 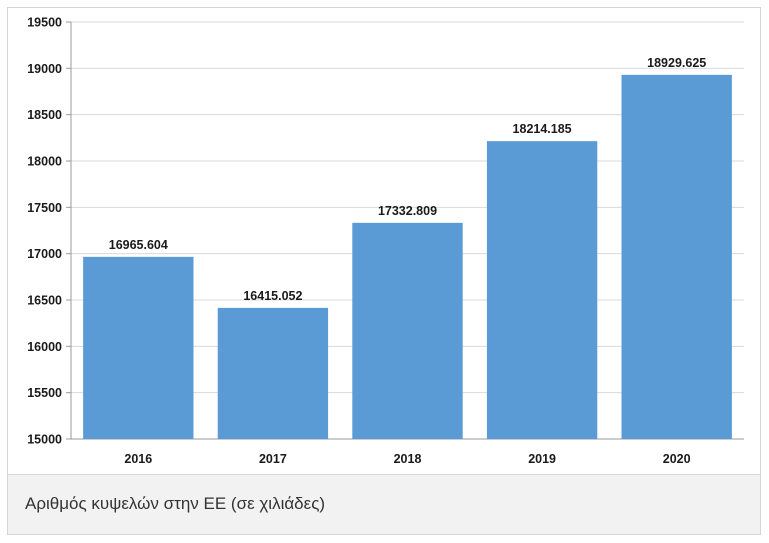 What do you see at coordinates (677, 459) in the screenshot?
I see `x-tick-label: 2020` at bounding box center [677, 459].